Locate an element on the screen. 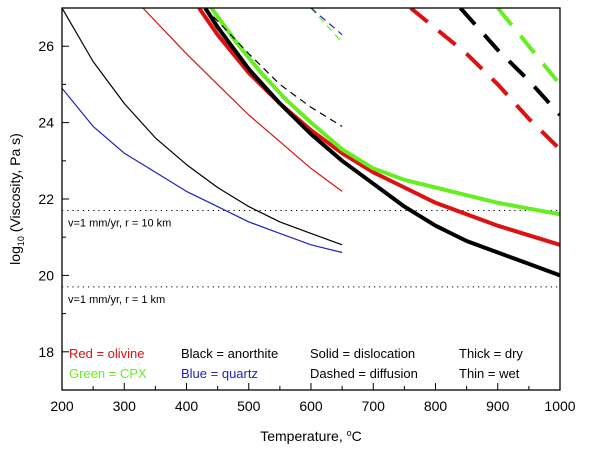  legend-entry: Red = olivine is located at coordinates (107, 353).